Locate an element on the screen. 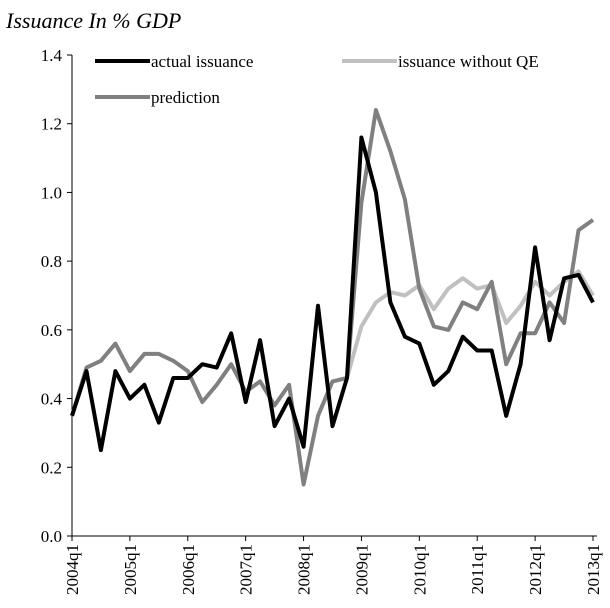 This screenshot has width=610, height=608. y-tick-label: 0.4 is located at coordinates (52, 399).